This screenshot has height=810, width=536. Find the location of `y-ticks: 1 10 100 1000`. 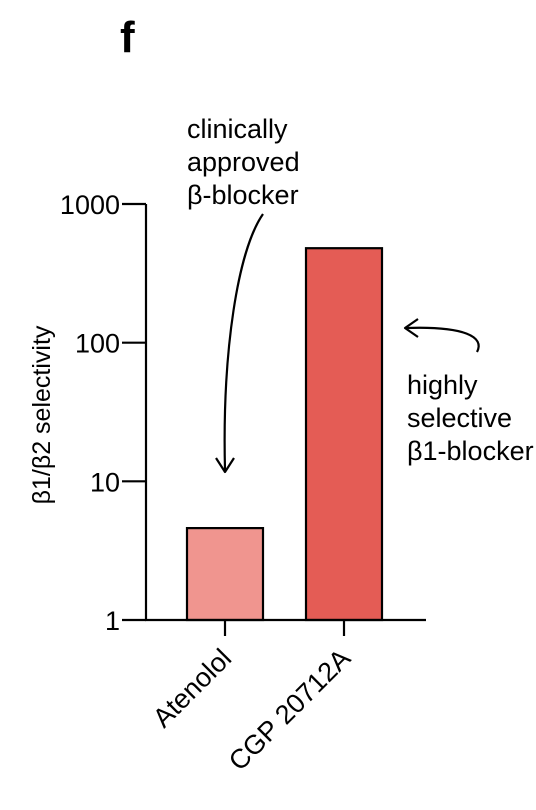

y-ticks: 1 10 100 1000 is located at coordinates (103, 413).